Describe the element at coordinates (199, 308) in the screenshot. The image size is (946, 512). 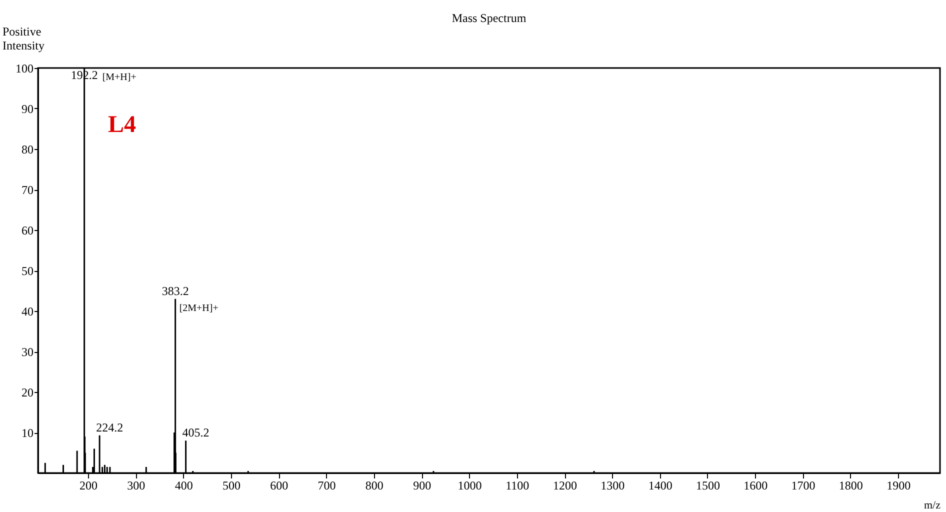
I see `annotation: [2M+H]+` at that location.